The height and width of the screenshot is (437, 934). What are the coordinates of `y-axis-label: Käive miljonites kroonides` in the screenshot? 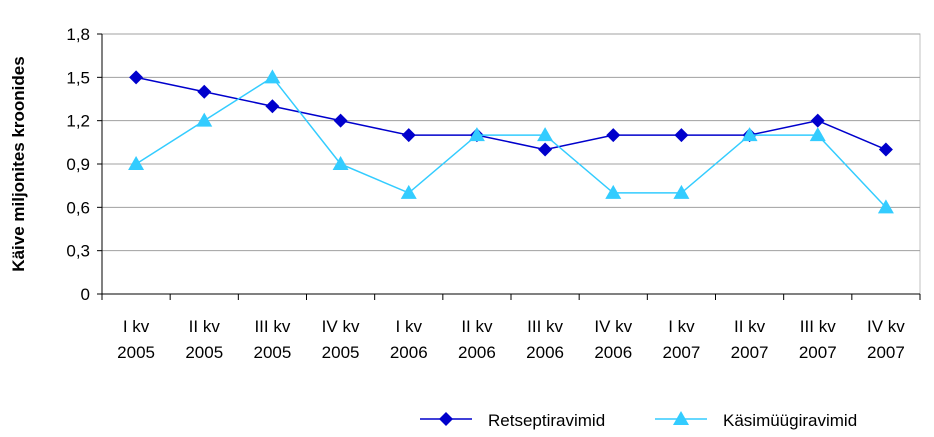 It's located at (18, 163).